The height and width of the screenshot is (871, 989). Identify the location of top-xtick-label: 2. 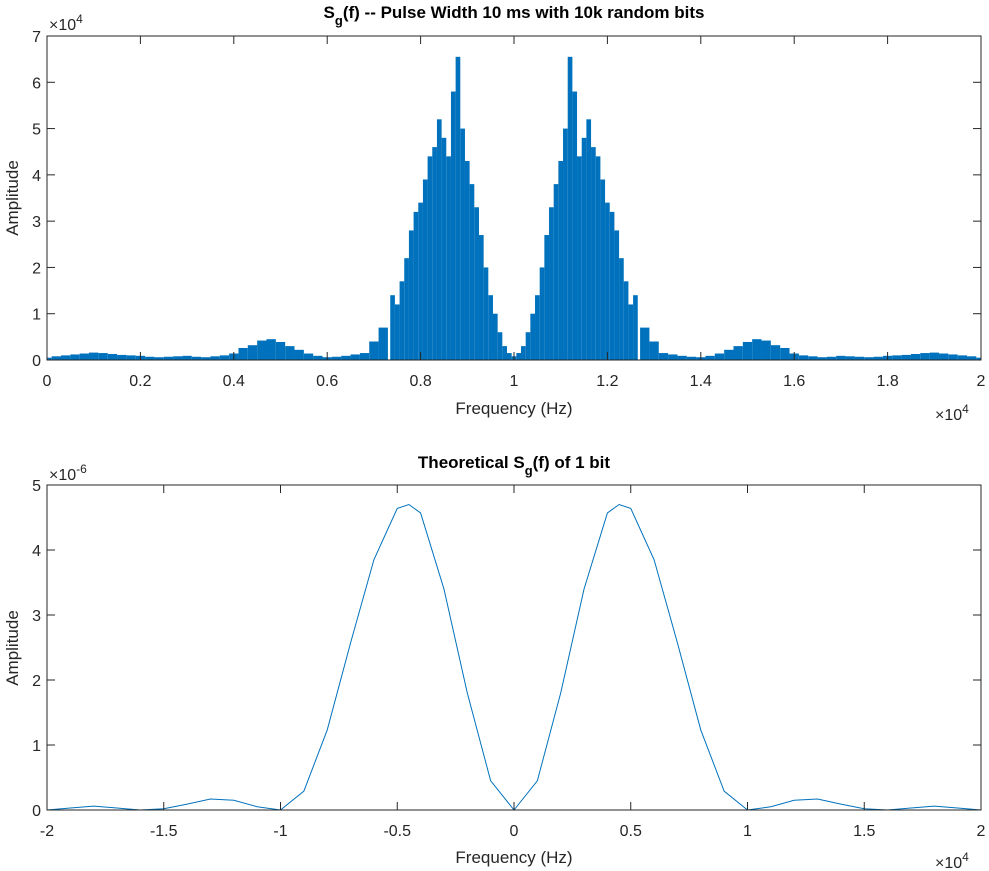
(981, 381).